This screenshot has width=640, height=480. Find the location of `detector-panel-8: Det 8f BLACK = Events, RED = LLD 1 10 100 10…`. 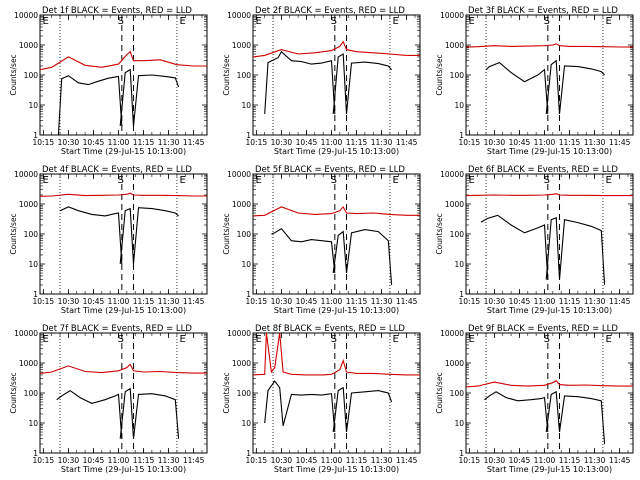

detector-panel-8: Det 8f BLACK = Events, RED = LLD 1 10 100 10… is located at coordinates (321, 399).